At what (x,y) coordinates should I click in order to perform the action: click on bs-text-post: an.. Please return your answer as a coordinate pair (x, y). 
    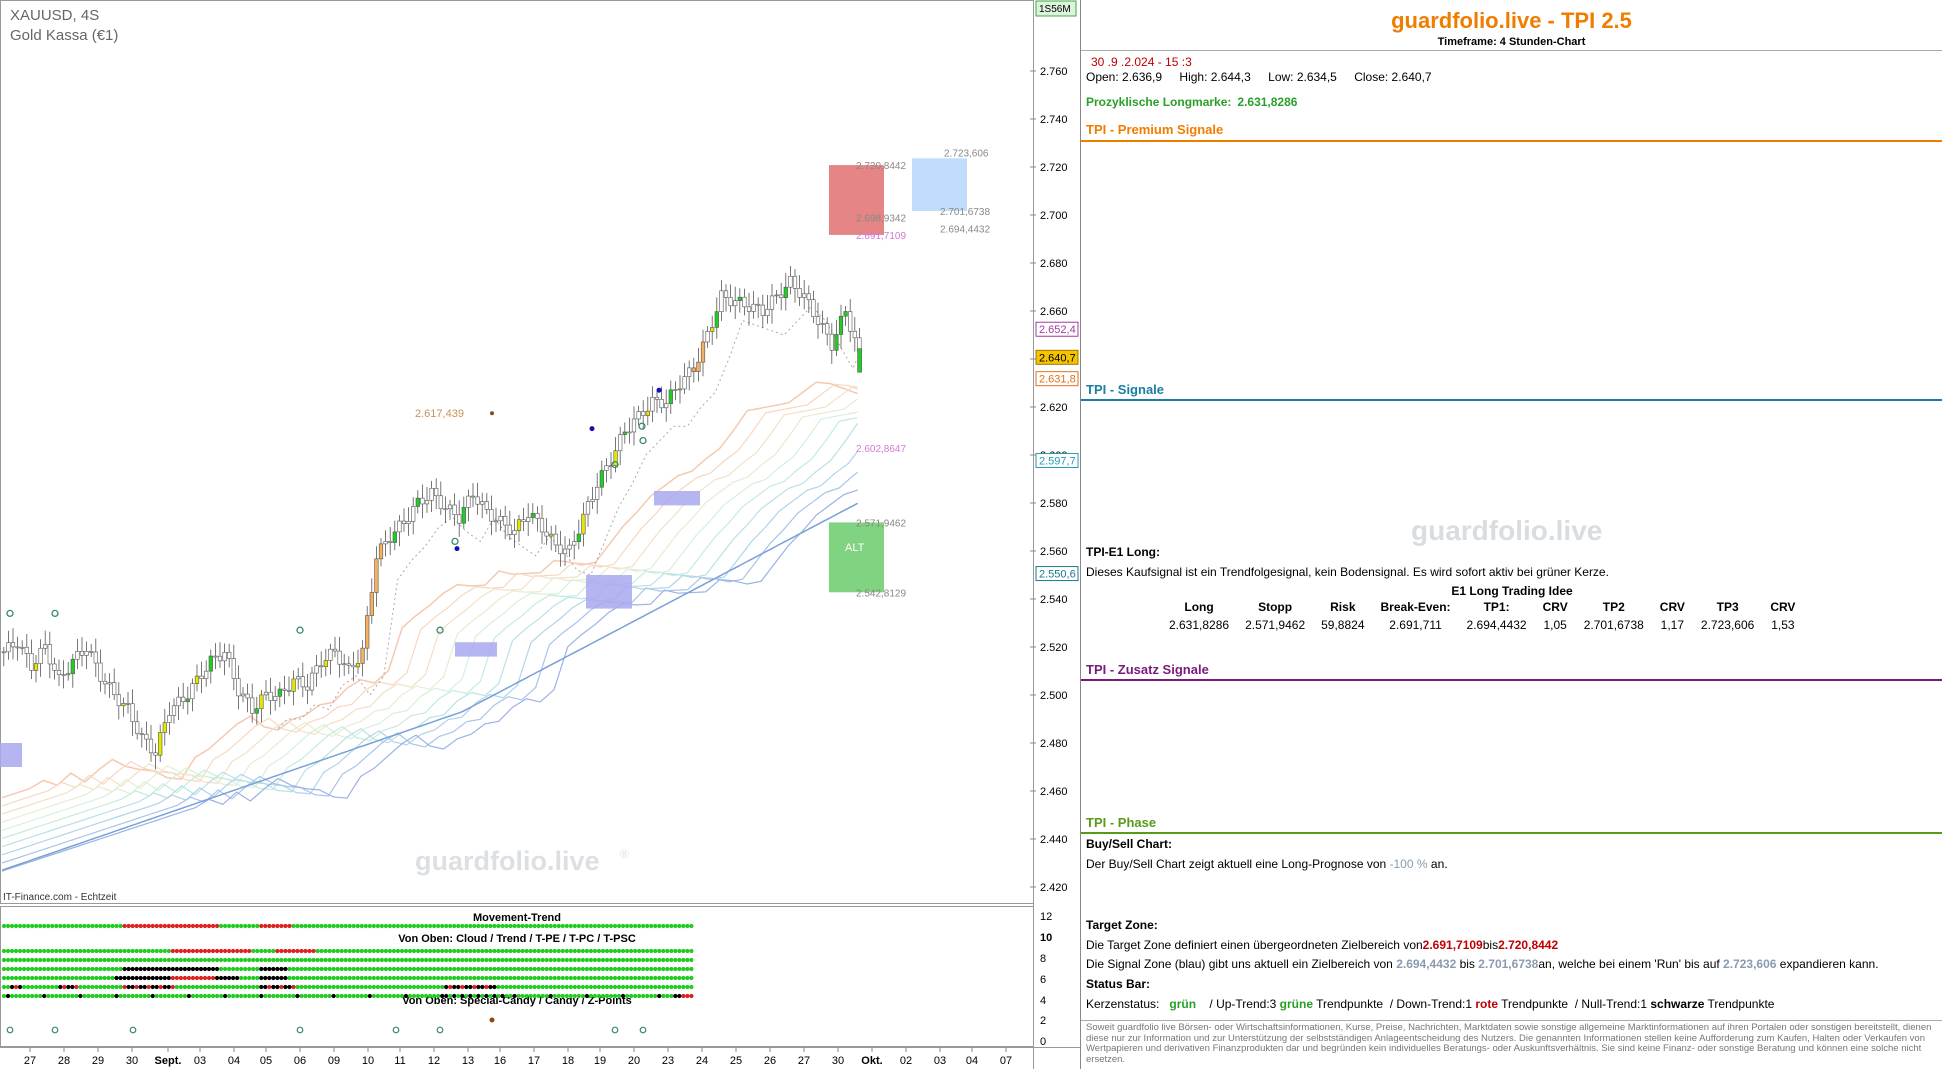
    Looking at the image, I should click on (1439, 864).